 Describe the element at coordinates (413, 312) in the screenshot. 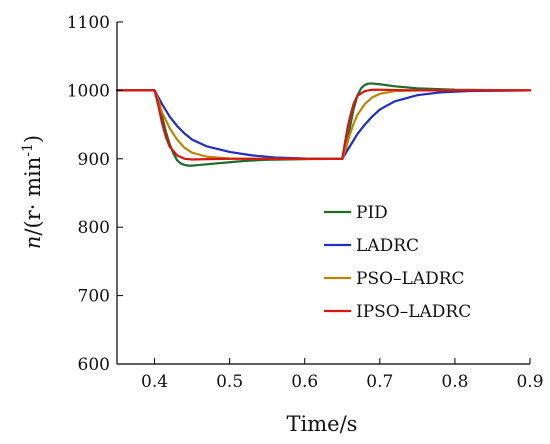

I see `legend-label: IPSO–LADRC` at that location.